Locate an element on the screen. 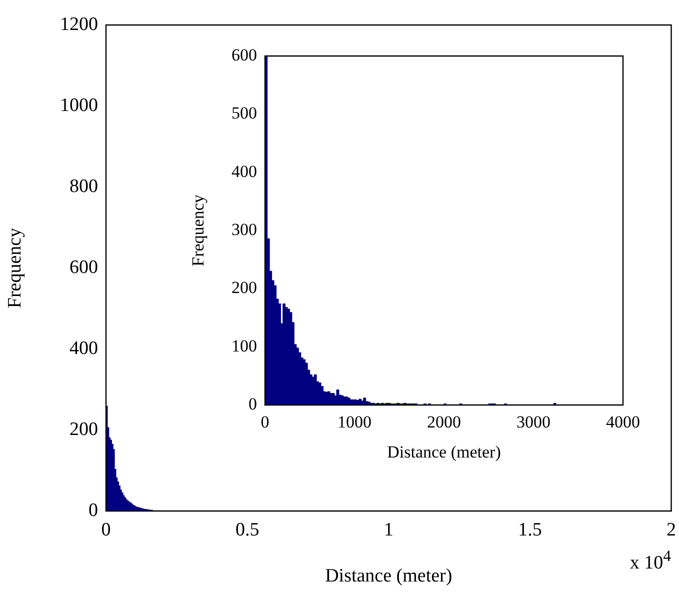 Image resolution: width=679 pixels, height=592 pixels. x-tick-label: 3000 is located at coordinates (533, 422).